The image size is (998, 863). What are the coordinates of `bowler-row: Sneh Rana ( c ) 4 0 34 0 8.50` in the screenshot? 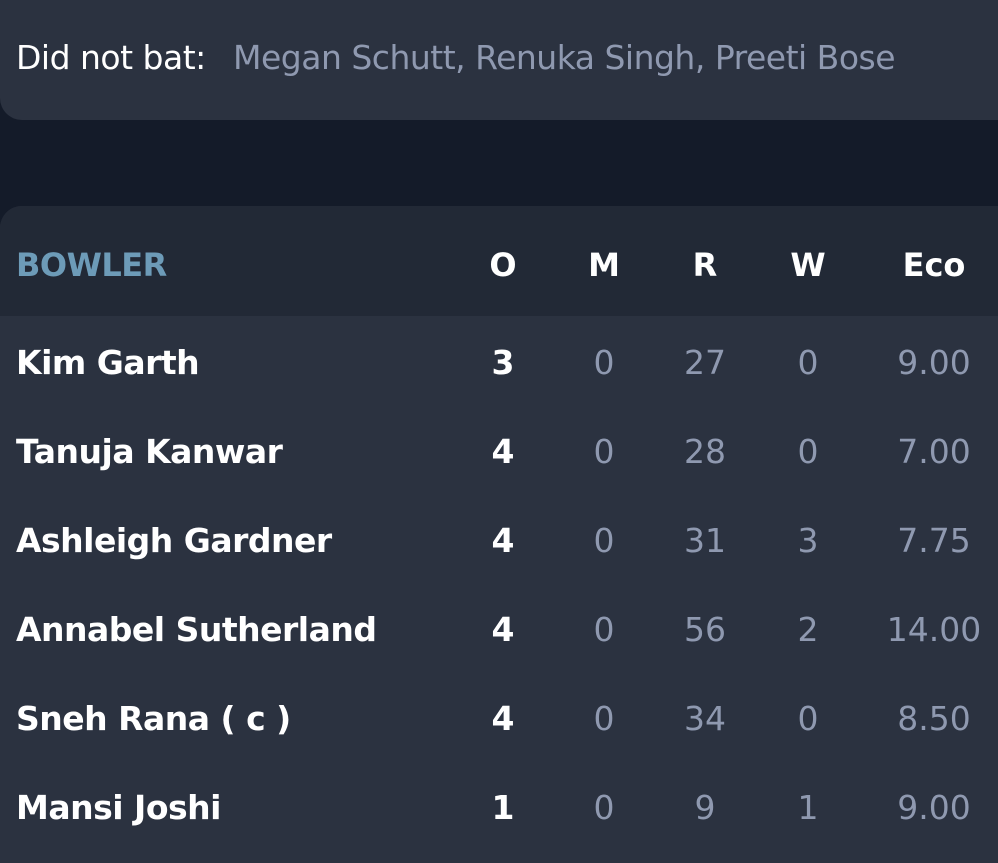 It's located at (499, 718).